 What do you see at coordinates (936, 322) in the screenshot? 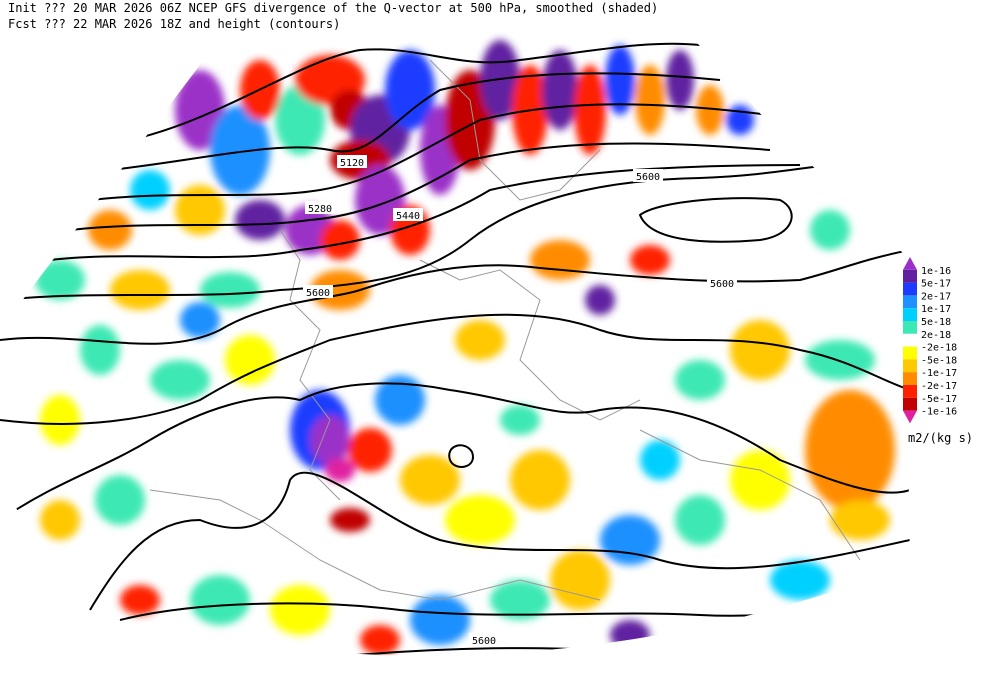
I see `colorbar-label: 5e-18` at bounding box center [936, 322].